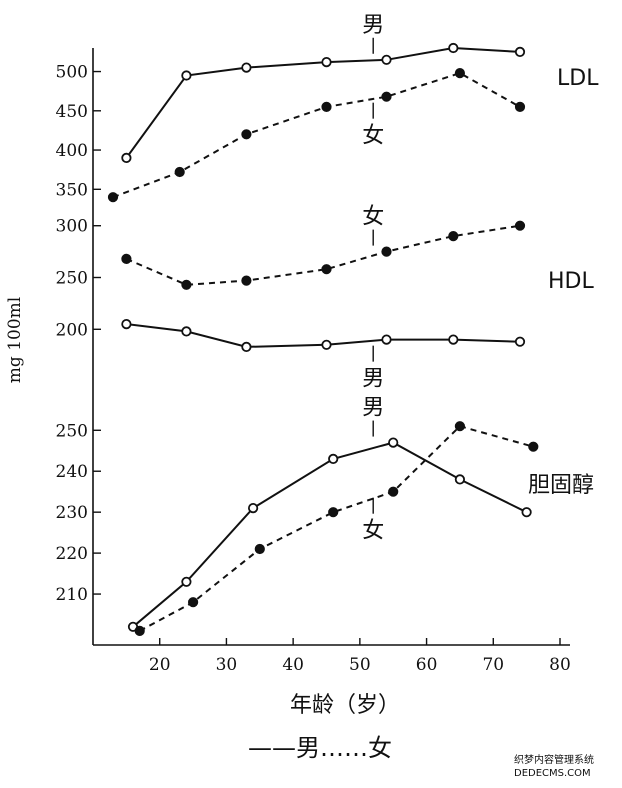 The width and height of the screenshot is (622, 788). What do you see at coordinates (554, 759) in the screenshot?
I see `watermark-line-1: 织梦内容管理系统` at bounding box center [554, 759].